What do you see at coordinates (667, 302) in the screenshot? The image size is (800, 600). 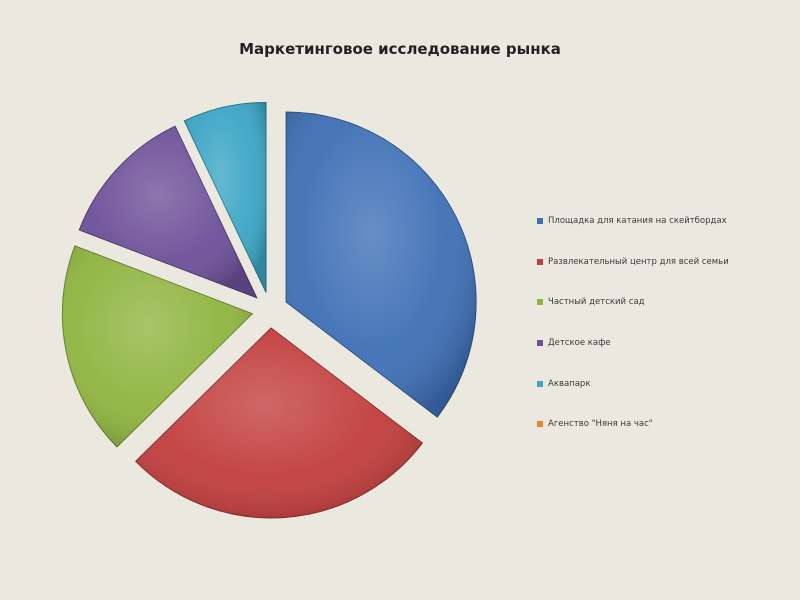 I see `legend-item: Частный детский сад` at bounding box center [667, 302].